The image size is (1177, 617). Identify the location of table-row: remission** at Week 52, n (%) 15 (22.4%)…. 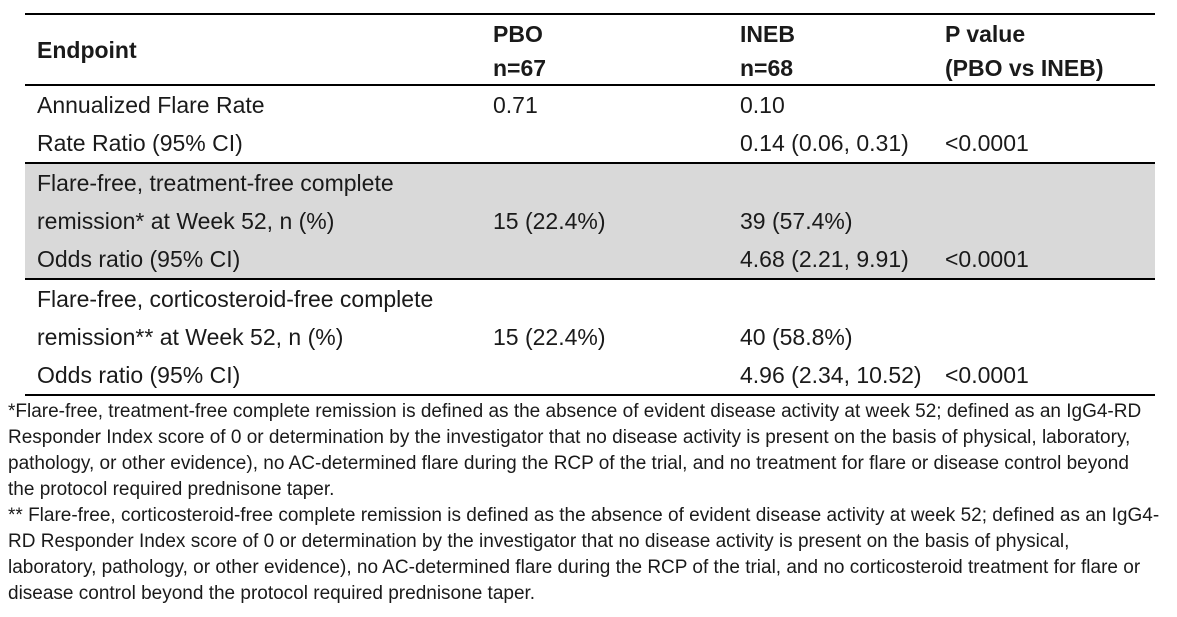
(590, 337).